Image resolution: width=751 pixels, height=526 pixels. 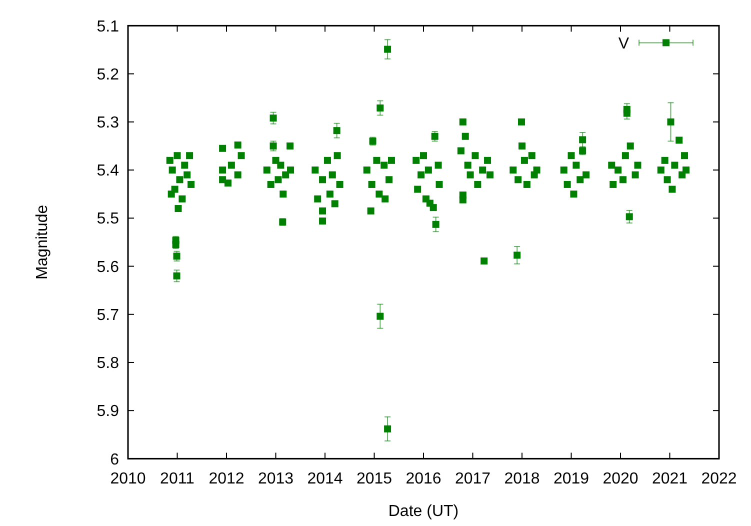 What do you see at coordinates (620, 479) in the screenshot?
I see `x-tick-label: 2020` at bounding box center [620, 479].